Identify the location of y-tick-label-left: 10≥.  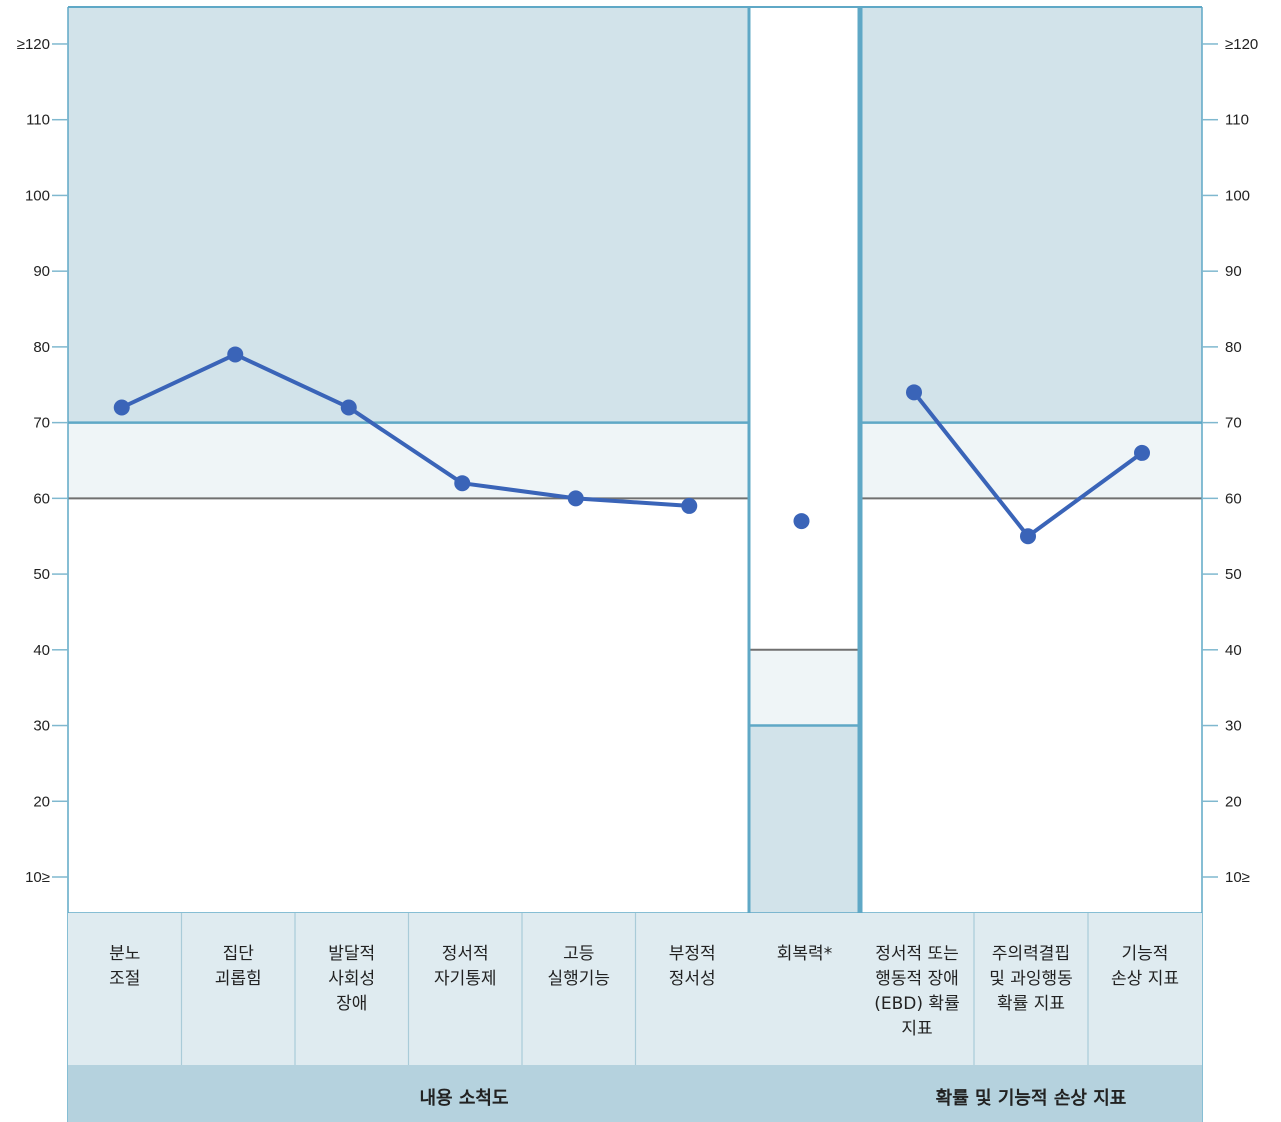
(37, 877).